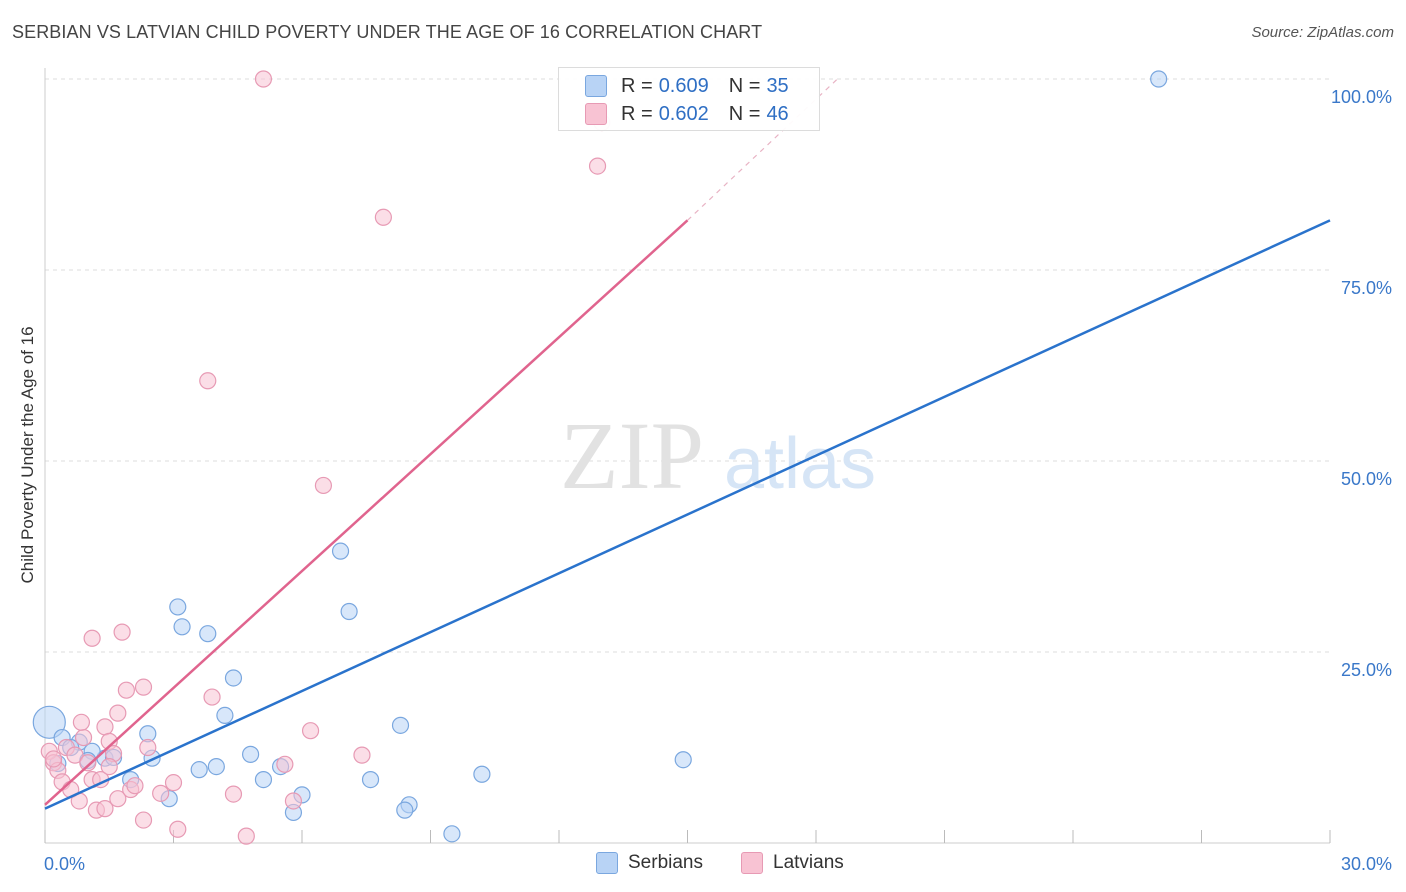 The width and height of the screenshot is (1406, 892). I want to click on latvian-r-value: 0.602, so click(683, 113).